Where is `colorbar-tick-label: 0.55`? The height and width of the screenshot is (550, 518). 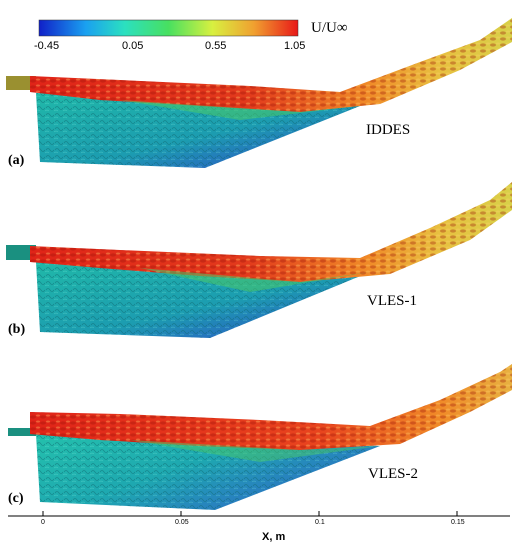 colorbar-tick-label: 0.55 is located at coordinates (216, 46).